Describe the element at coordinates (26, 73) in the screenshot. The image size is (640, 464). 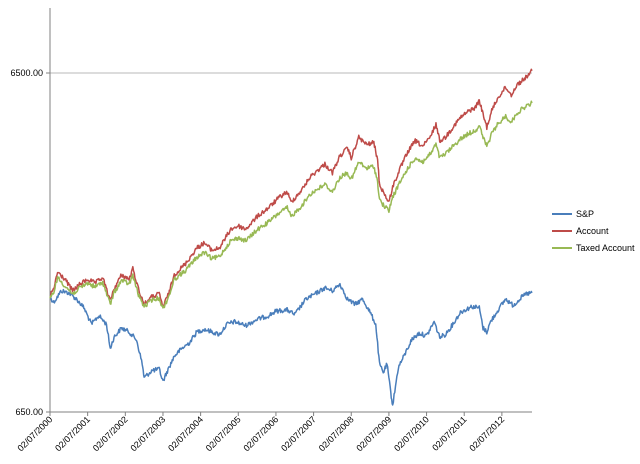
I see `y-tick-label-top: 6500.00` at that location.